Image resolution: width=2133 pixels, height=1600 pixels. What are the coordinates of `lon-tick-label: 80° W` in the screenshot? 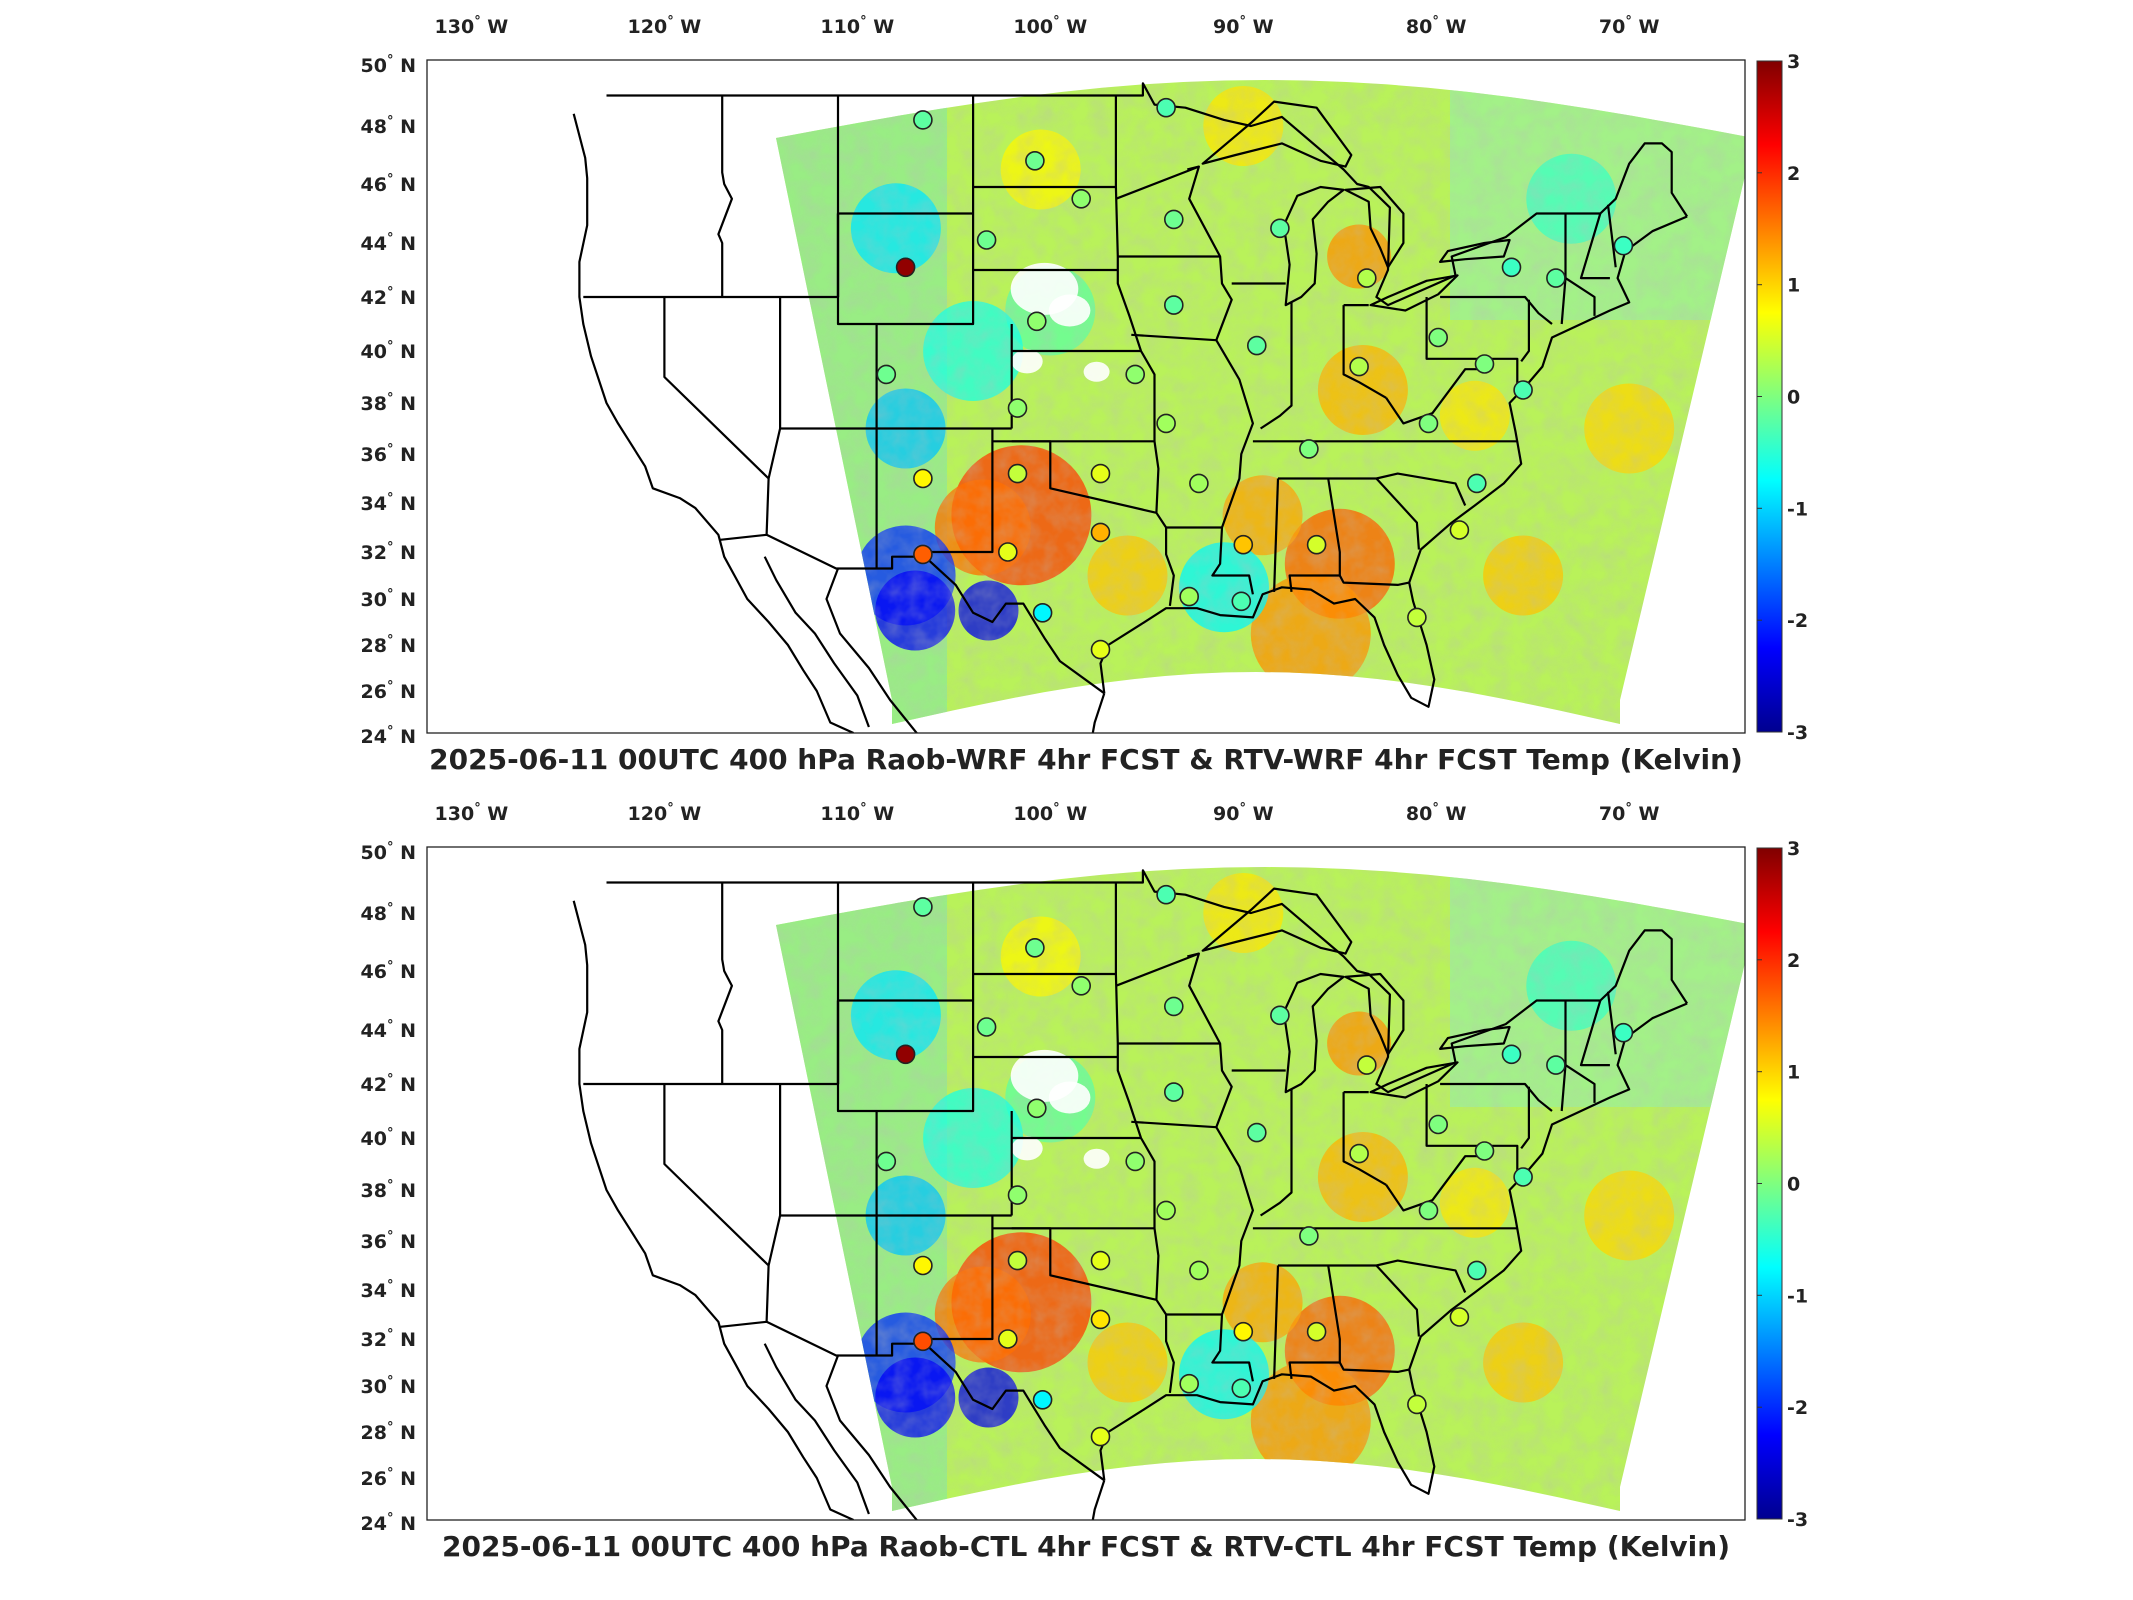 It's located at (1436, 813).